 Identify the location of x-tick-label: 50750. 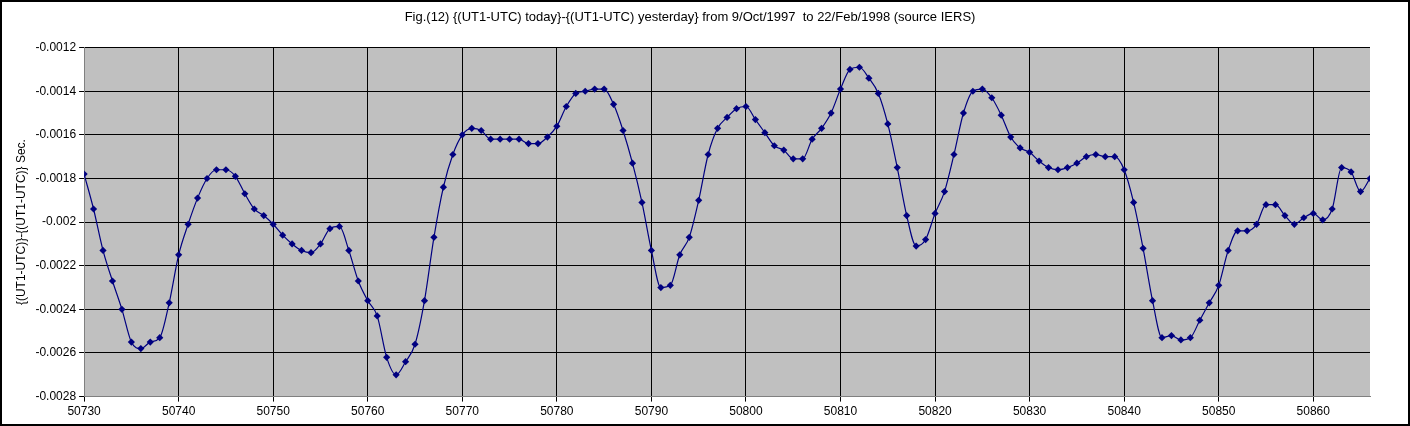
(273, 411).